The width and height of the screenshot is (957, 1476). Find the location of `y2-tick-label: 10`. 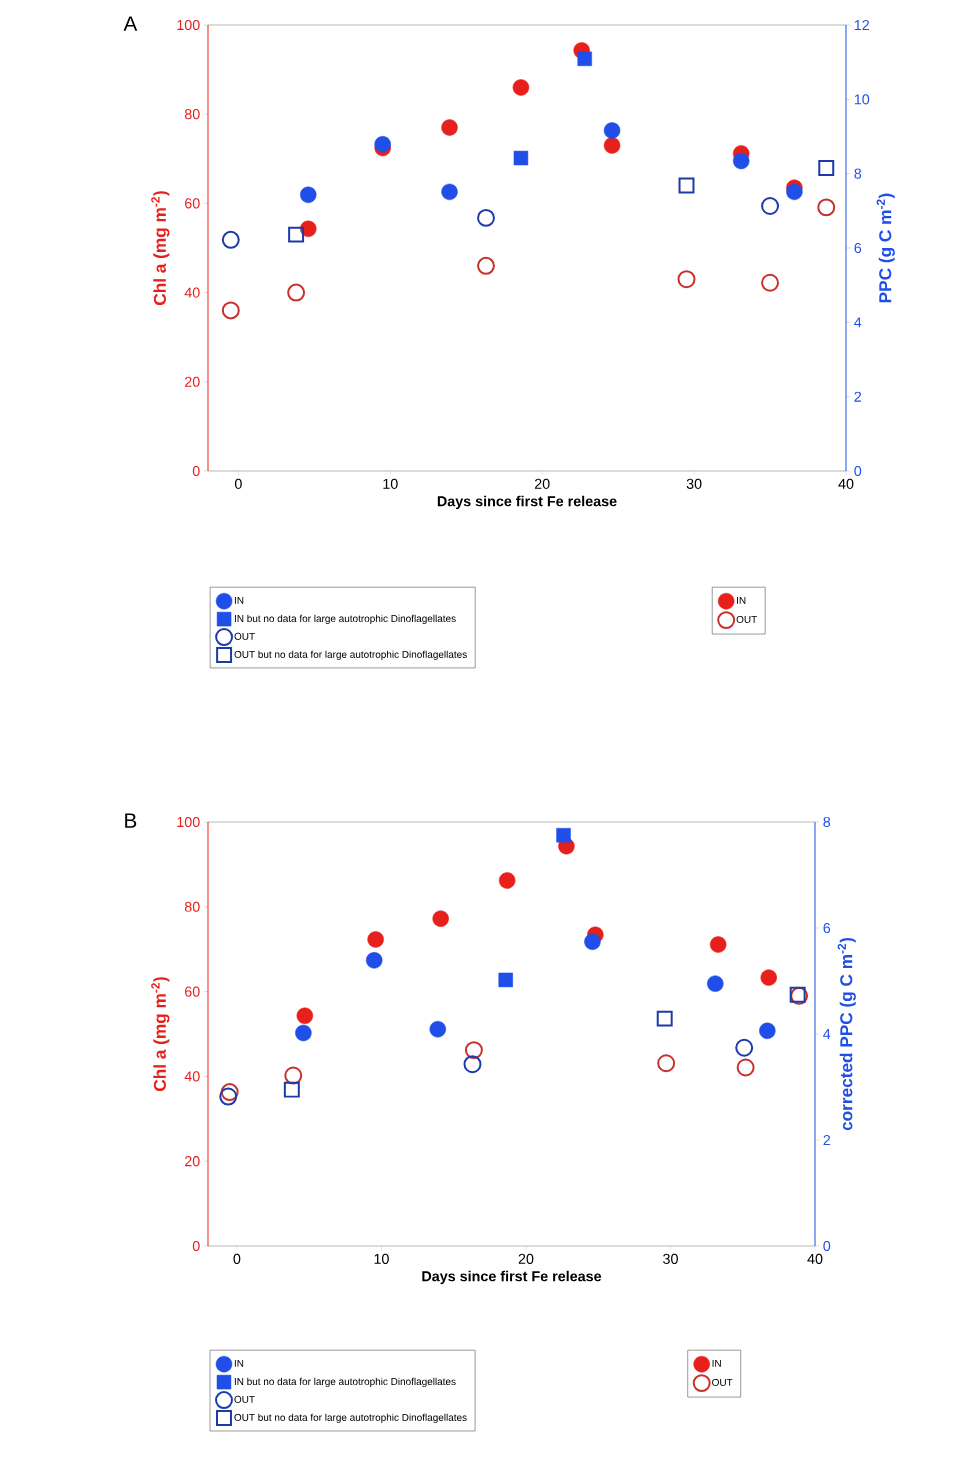

y2-tick-label: 10 is located at coordinates (862, 99).